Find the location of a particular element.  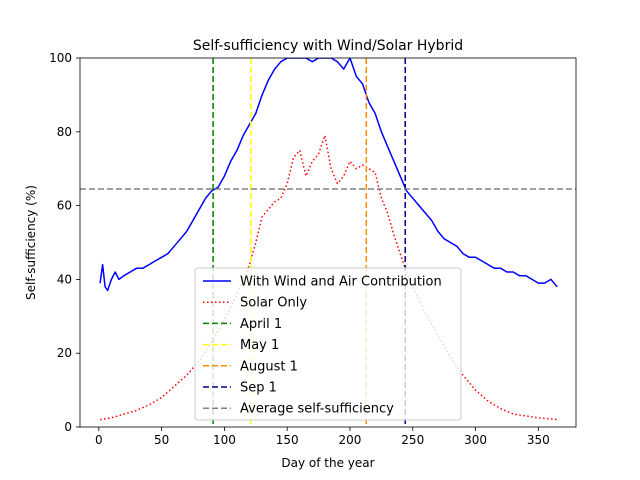

legend-box is located at coordinates (328, 344).